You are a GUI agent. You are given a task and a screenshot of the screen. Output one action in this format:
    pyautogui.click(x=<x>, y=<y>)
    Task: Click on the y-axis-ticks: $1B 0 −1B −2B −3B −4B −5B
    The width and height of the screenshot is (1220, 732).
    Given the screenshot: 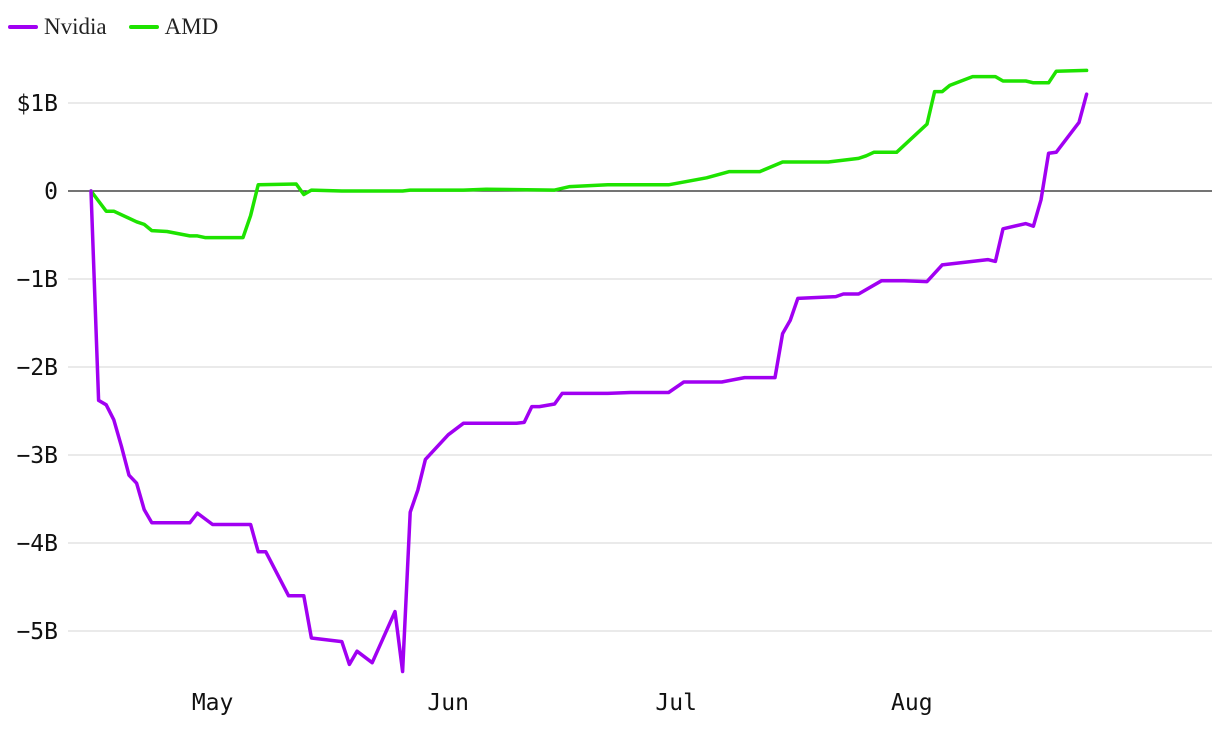 What is the action you would take?
    pyautogui.click(x=37, y=368)
    